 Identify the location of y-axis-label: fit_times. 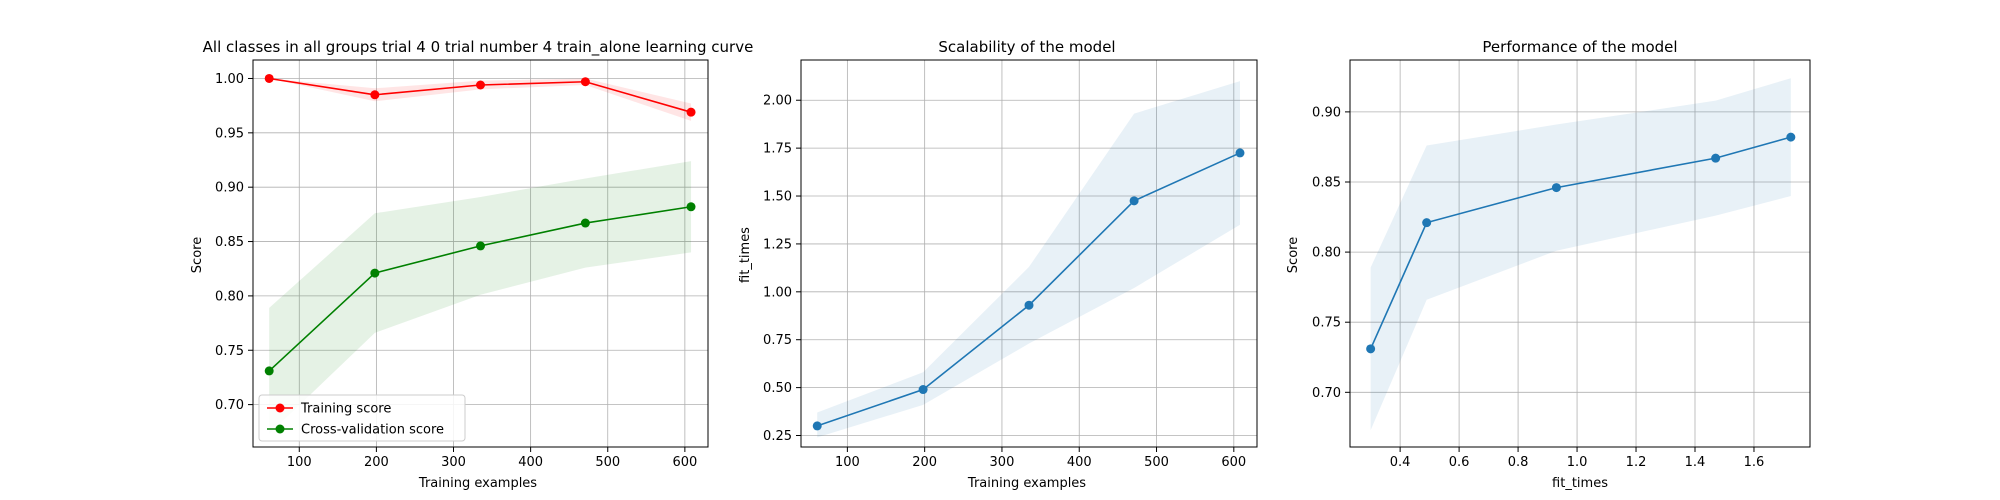
(745, 255).